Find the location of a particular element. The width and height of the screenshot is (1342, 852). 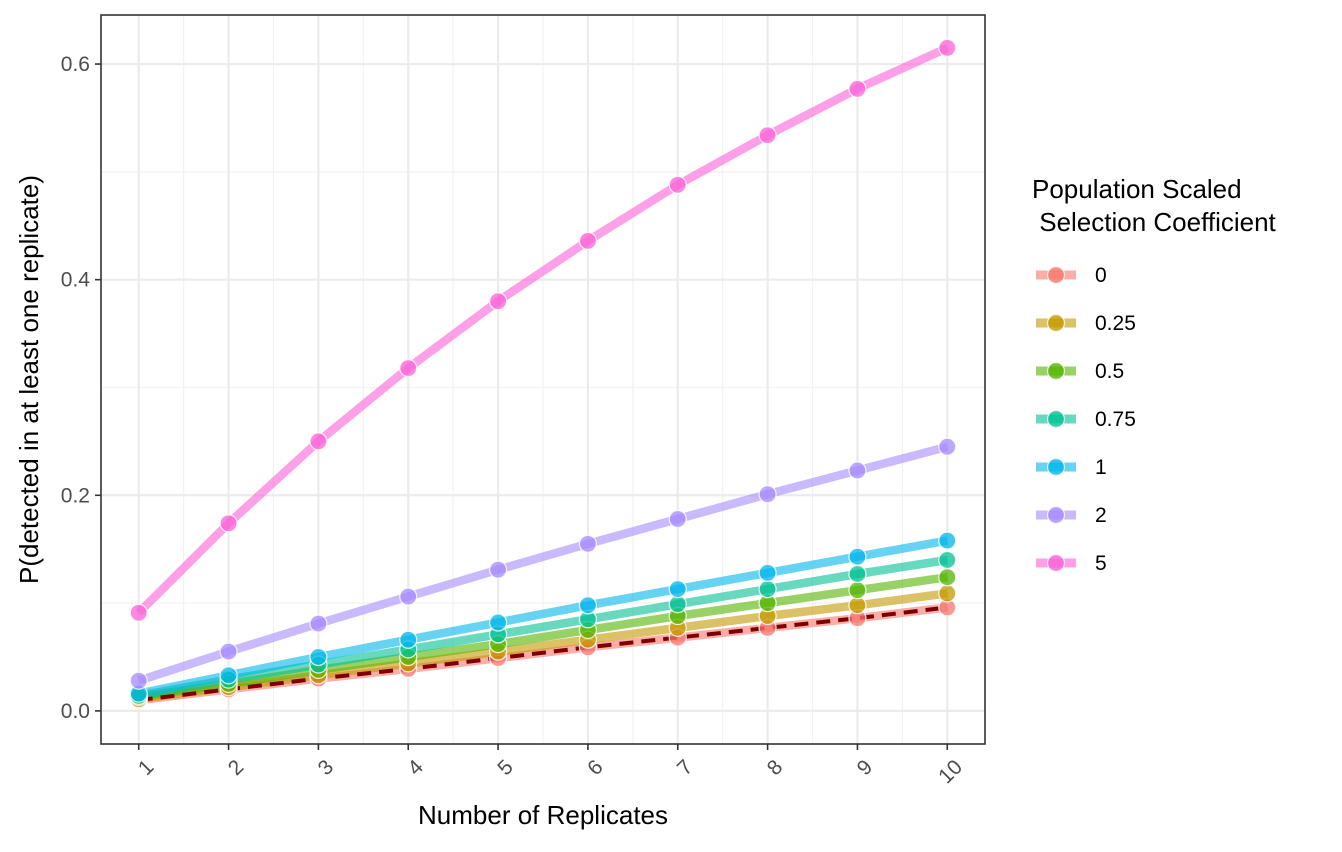

legend-key-point-0.5 is located at coordinates (1056, 371).